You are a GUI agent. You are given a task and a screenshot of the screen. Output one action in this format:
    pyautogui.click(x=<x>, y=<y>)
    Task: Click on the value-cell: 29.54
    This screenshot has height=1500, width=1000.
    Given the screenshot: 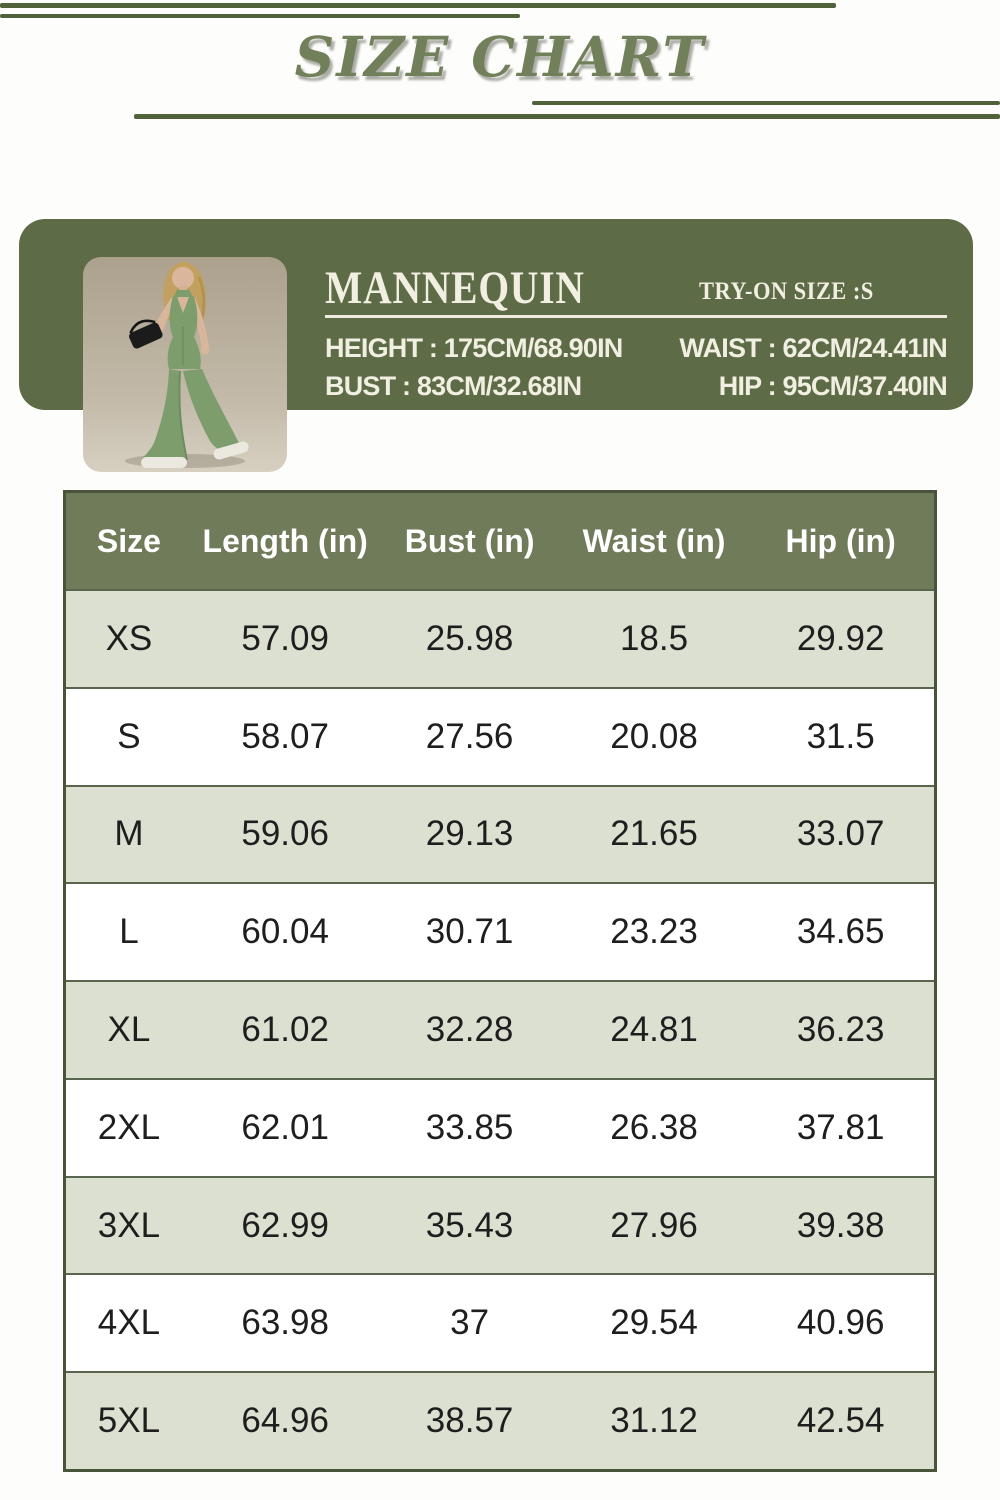 What is the action you would take?
    pyautogui.click(x=654, y=1323)
    